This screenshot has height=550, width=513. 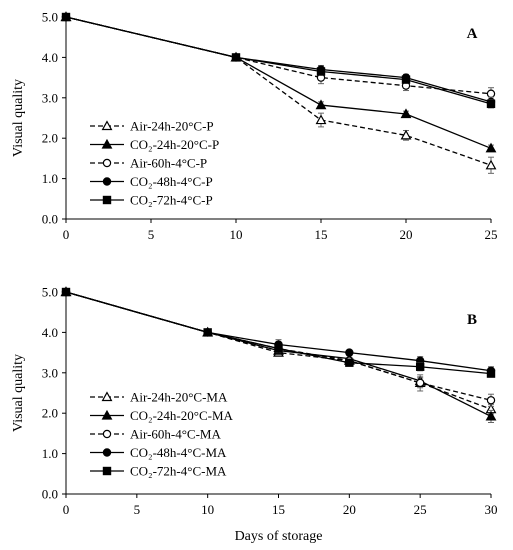 What do you see at coordinates (491, 509) in the screenshot?
I see `x-tick-label: 30` at bounding box center [491, 509].